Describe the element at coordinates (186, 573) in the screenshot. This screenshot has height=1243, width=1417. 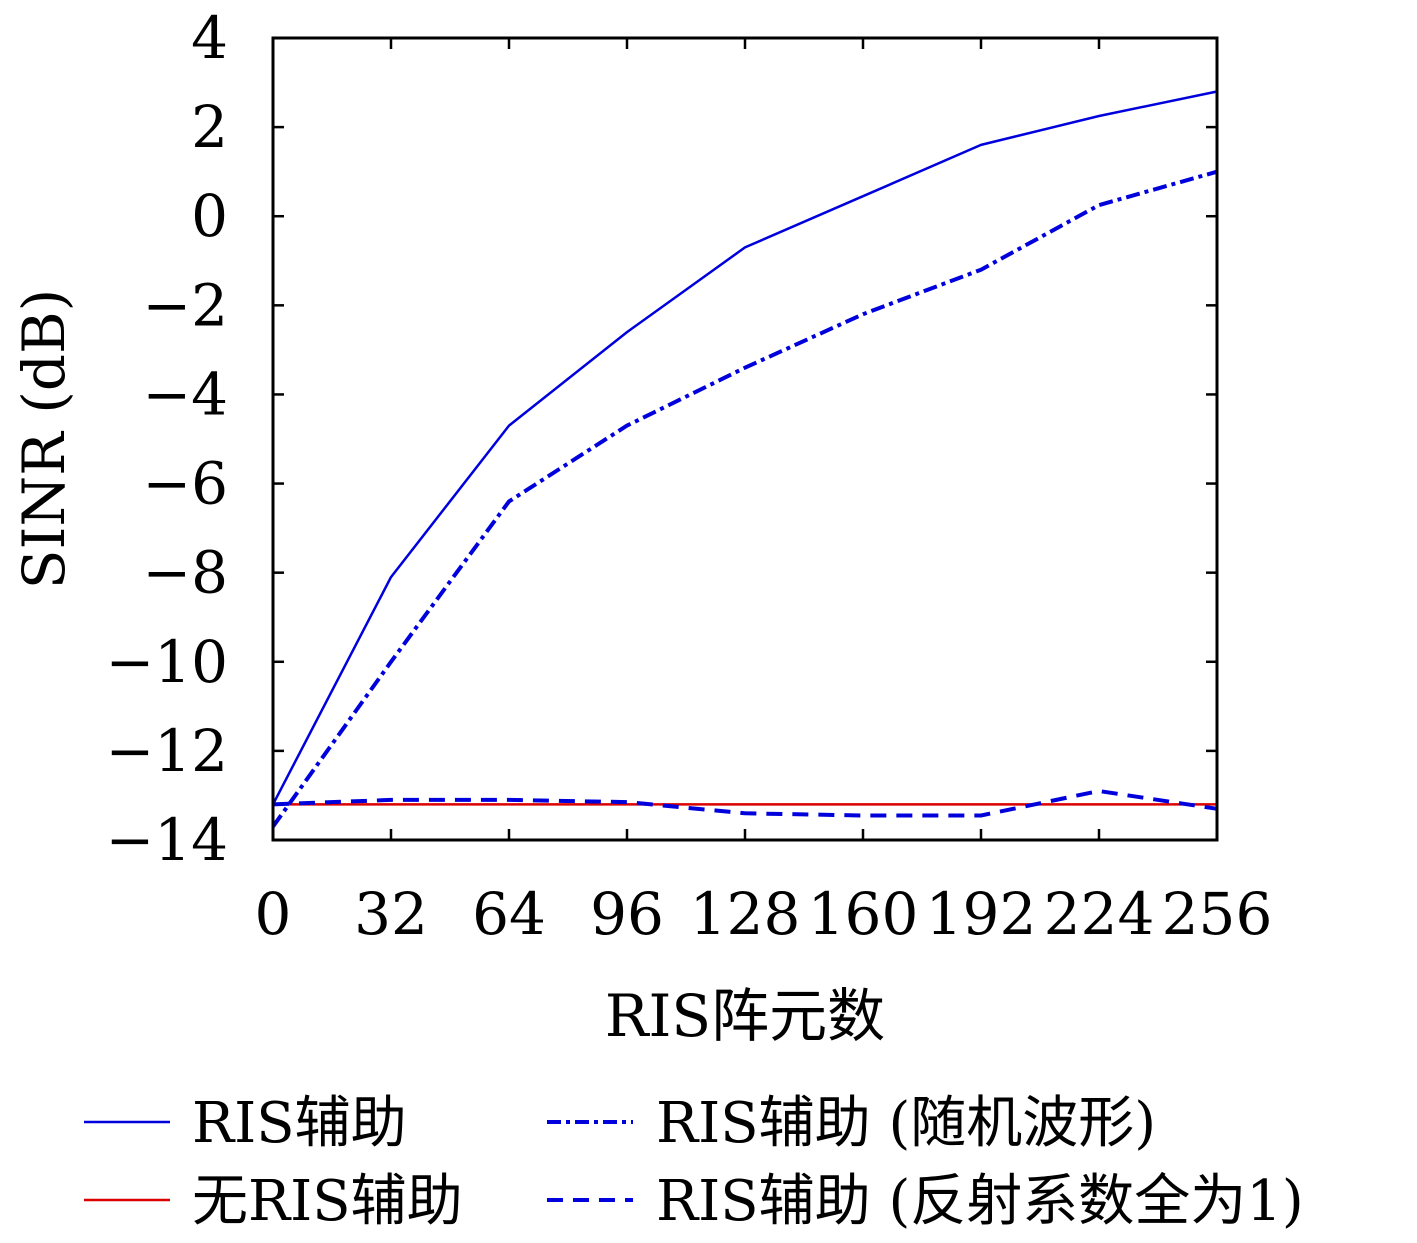
I see `y-tick-label: −8` at that location.